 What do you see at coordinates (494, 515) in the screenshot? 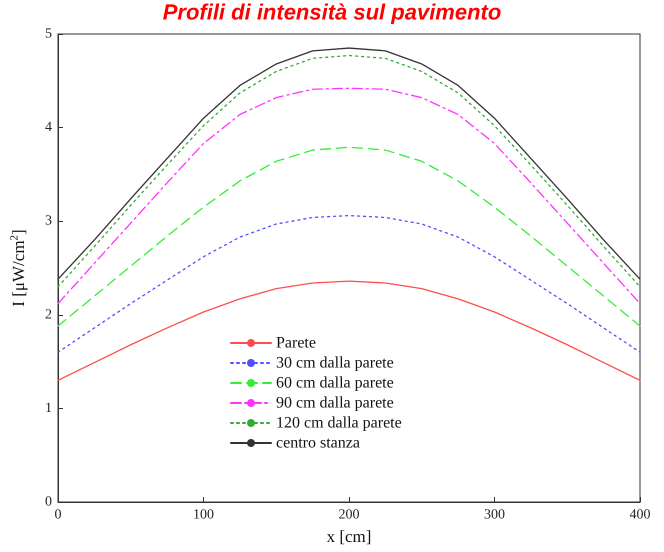
I see `x-tick-label: 300` at bounding box center [494, 515].